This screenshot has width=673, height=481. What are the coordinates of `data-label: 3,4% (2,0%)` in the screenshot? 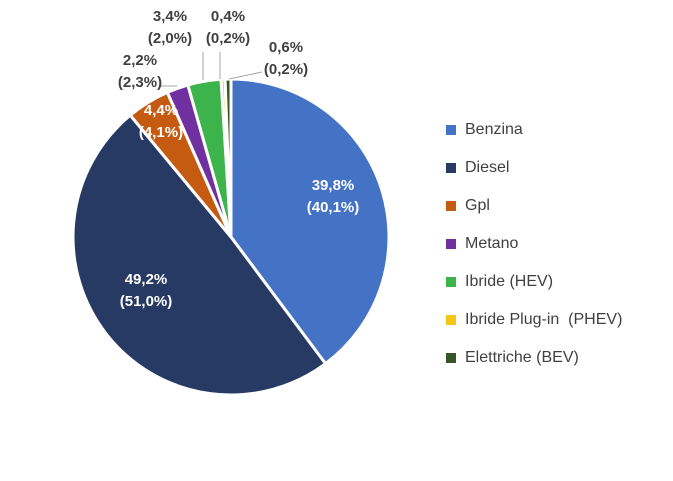 It's located at (170, 27).